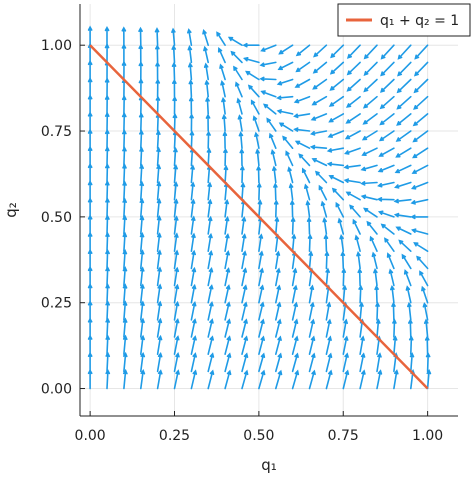 The width and height of the screenshot is (474, 477). I want to click on y-tick-label: 0.00, so click(56, 390).